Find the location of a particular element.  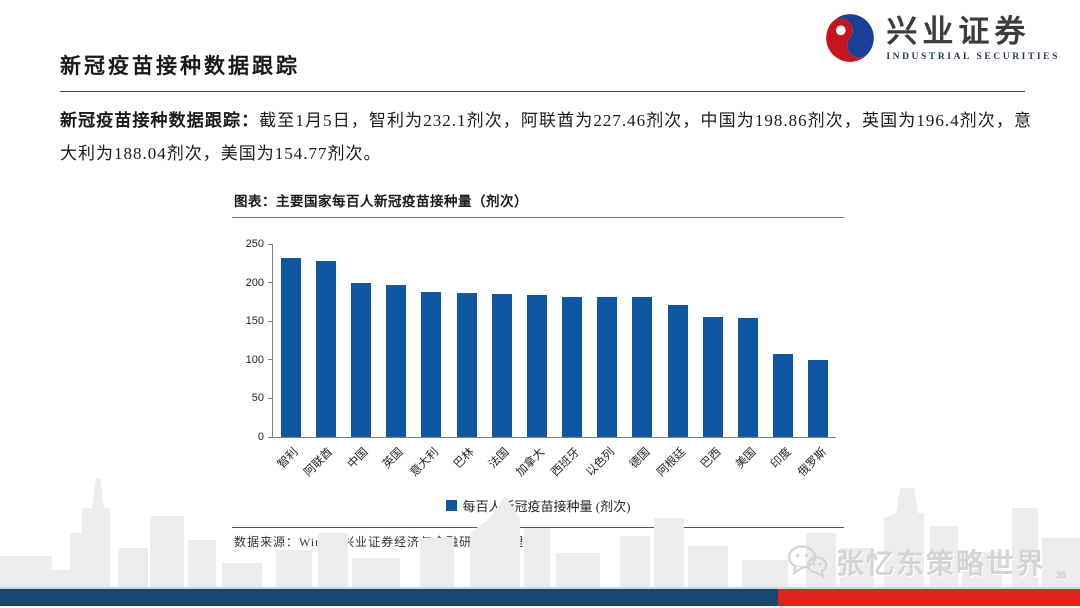

watermark-text: 张忆东策略世界 is located at coordinates (940, 564).